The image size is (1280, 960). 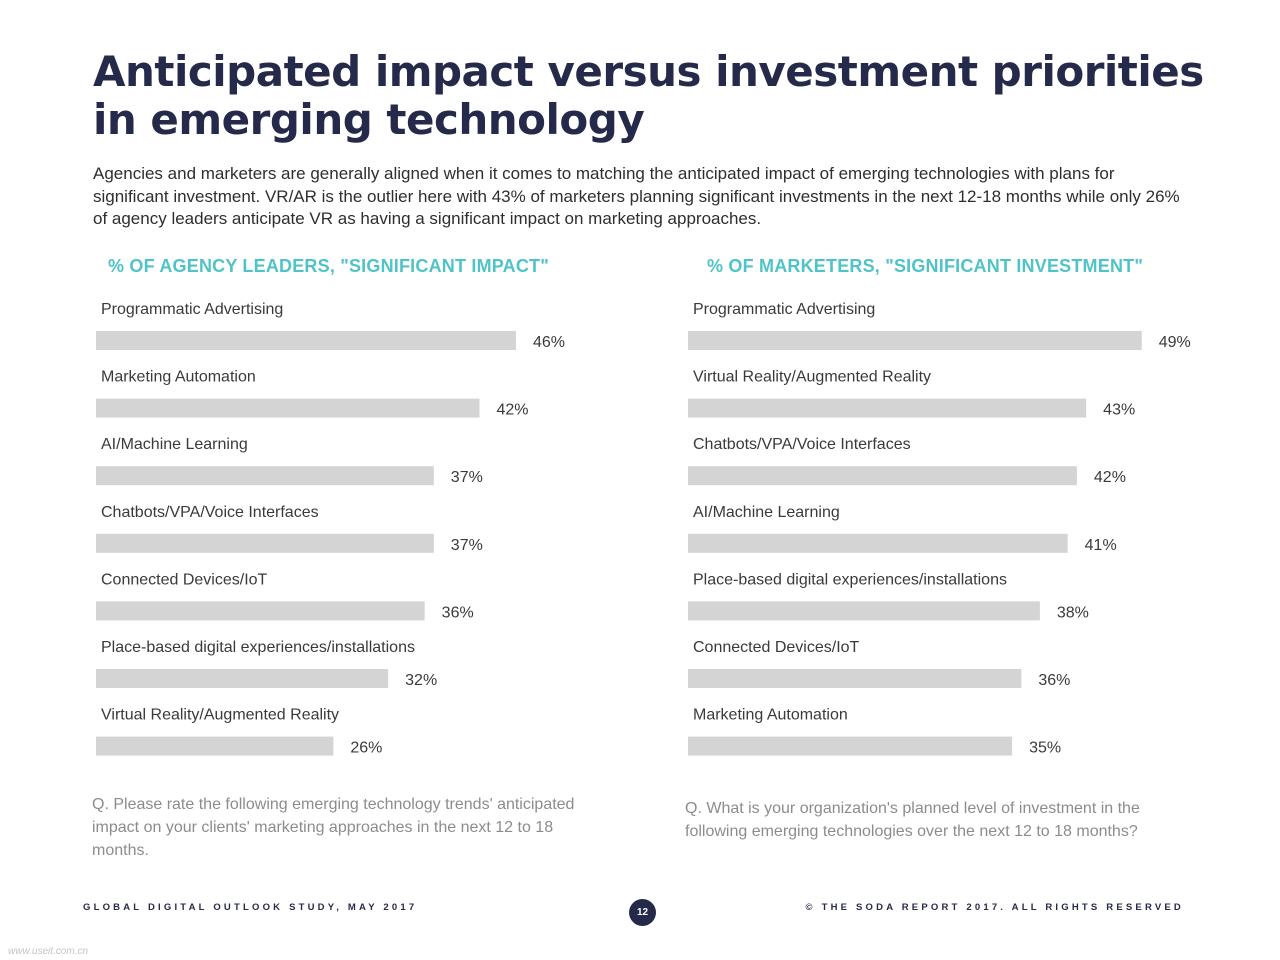 What do you see at coordinates (512, 410) in the screenshot?
I see `agency-value-label: 42%` at bounding box center [512, 410].